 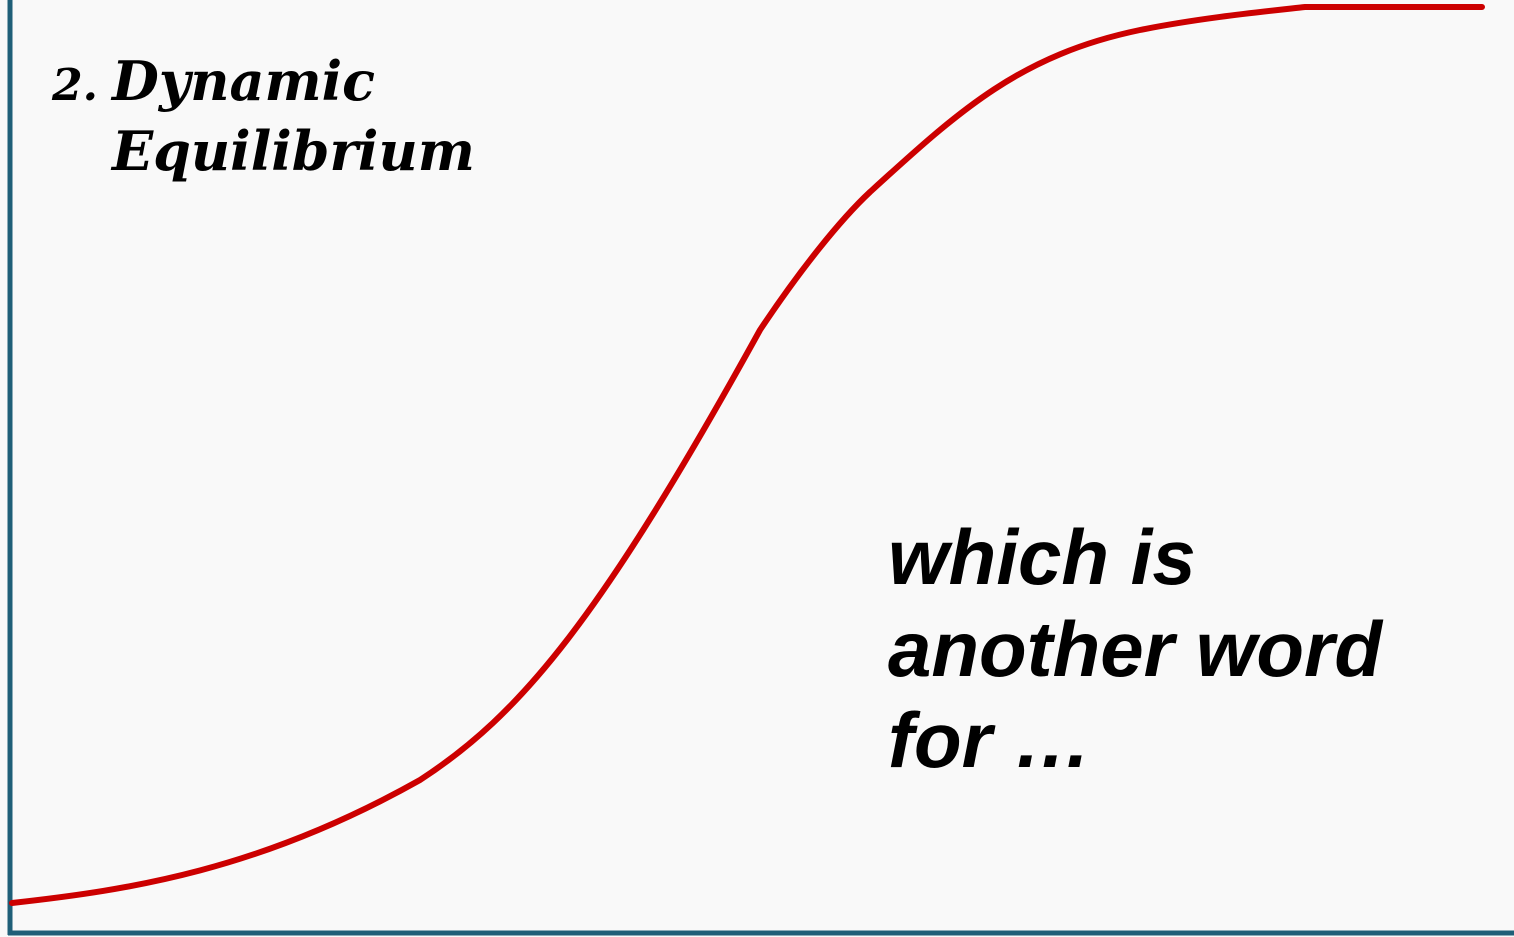 What do you see at coordinates (74, 85) in the screenshot?
I see `heading-number: 2.` at bounding box center [74, 85].